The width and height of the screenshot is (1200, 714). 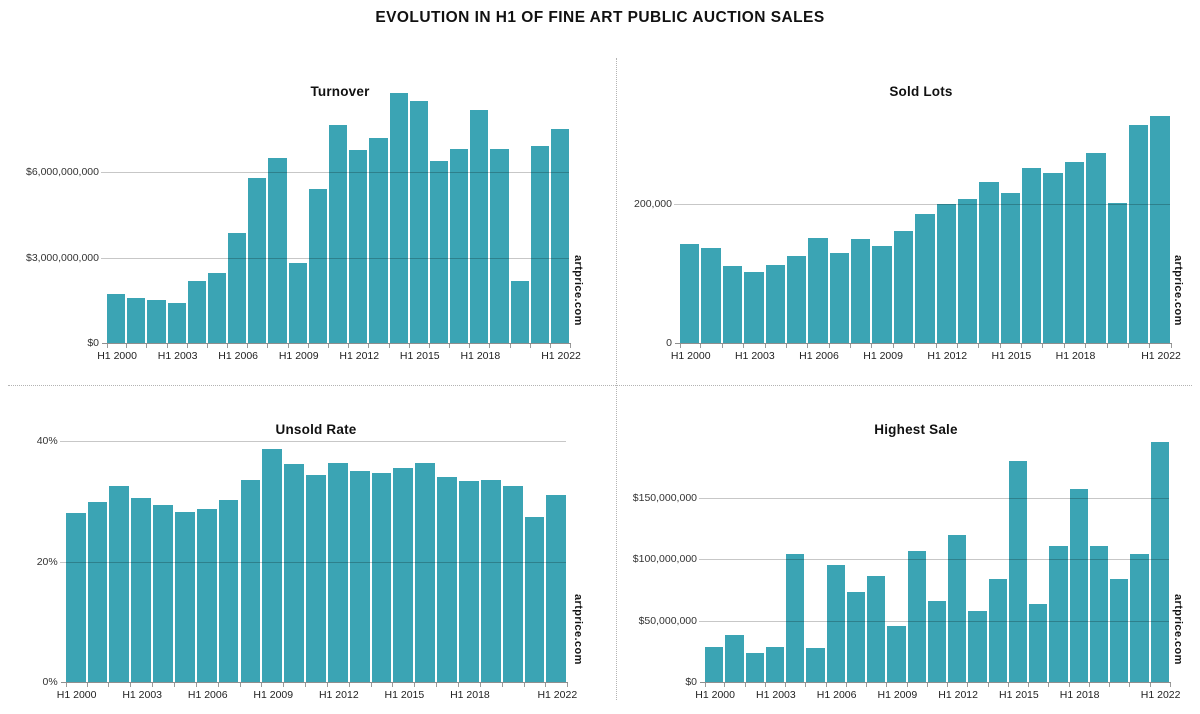 What do you see at coordinates (337, 343) in the screenshot?
I see `x-axis-line` at bounding box center [337, 343].